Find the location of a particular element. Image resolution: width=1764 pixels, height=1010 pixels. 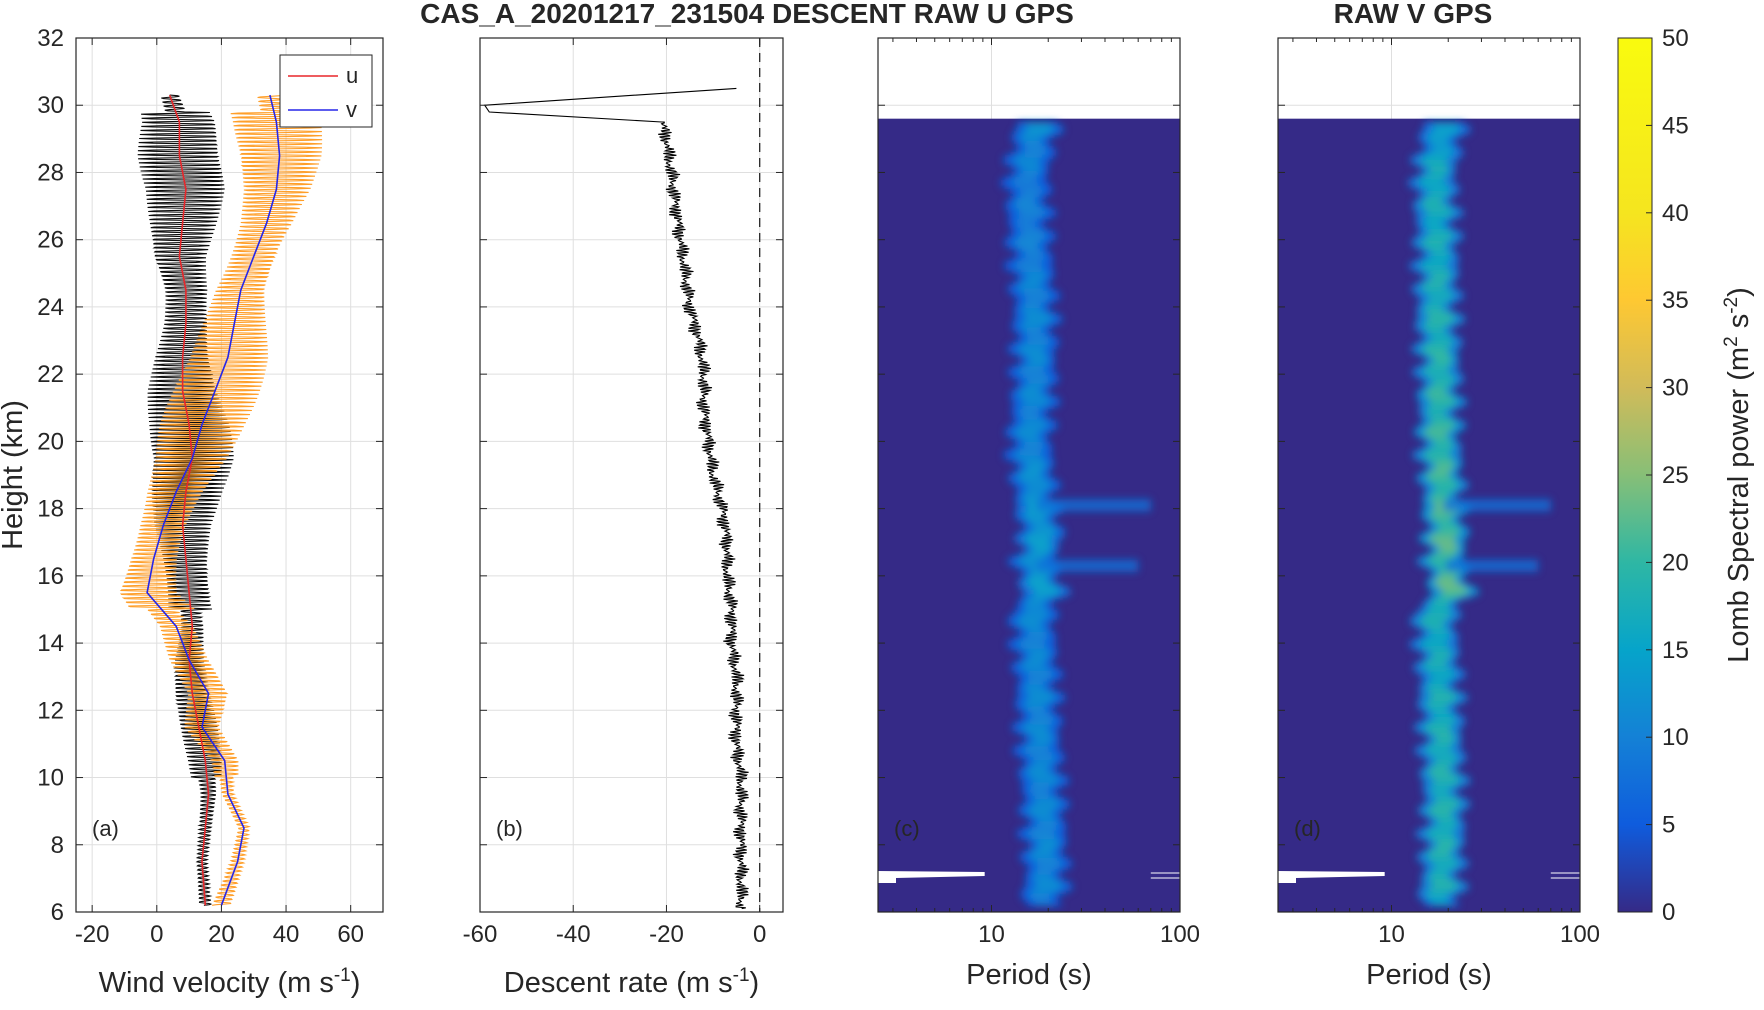

colorbar-gradient is located at coordinates (1635, 475).